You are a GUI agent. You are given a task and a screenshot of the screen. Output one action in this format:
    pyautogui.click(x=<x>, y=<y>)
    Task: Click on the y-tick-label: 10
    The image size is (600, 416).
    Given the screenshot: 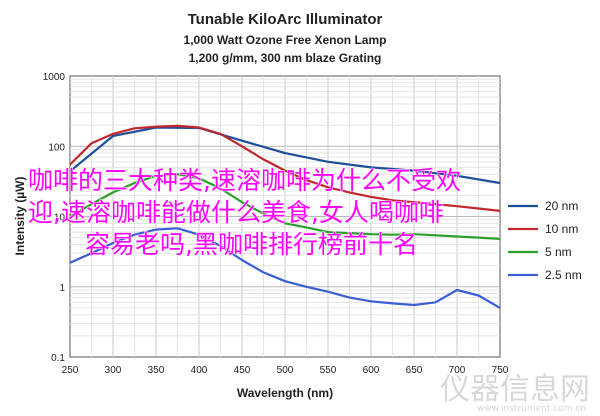 What is the action you would take?
    pyautogui.click(x=60, y=218)
    